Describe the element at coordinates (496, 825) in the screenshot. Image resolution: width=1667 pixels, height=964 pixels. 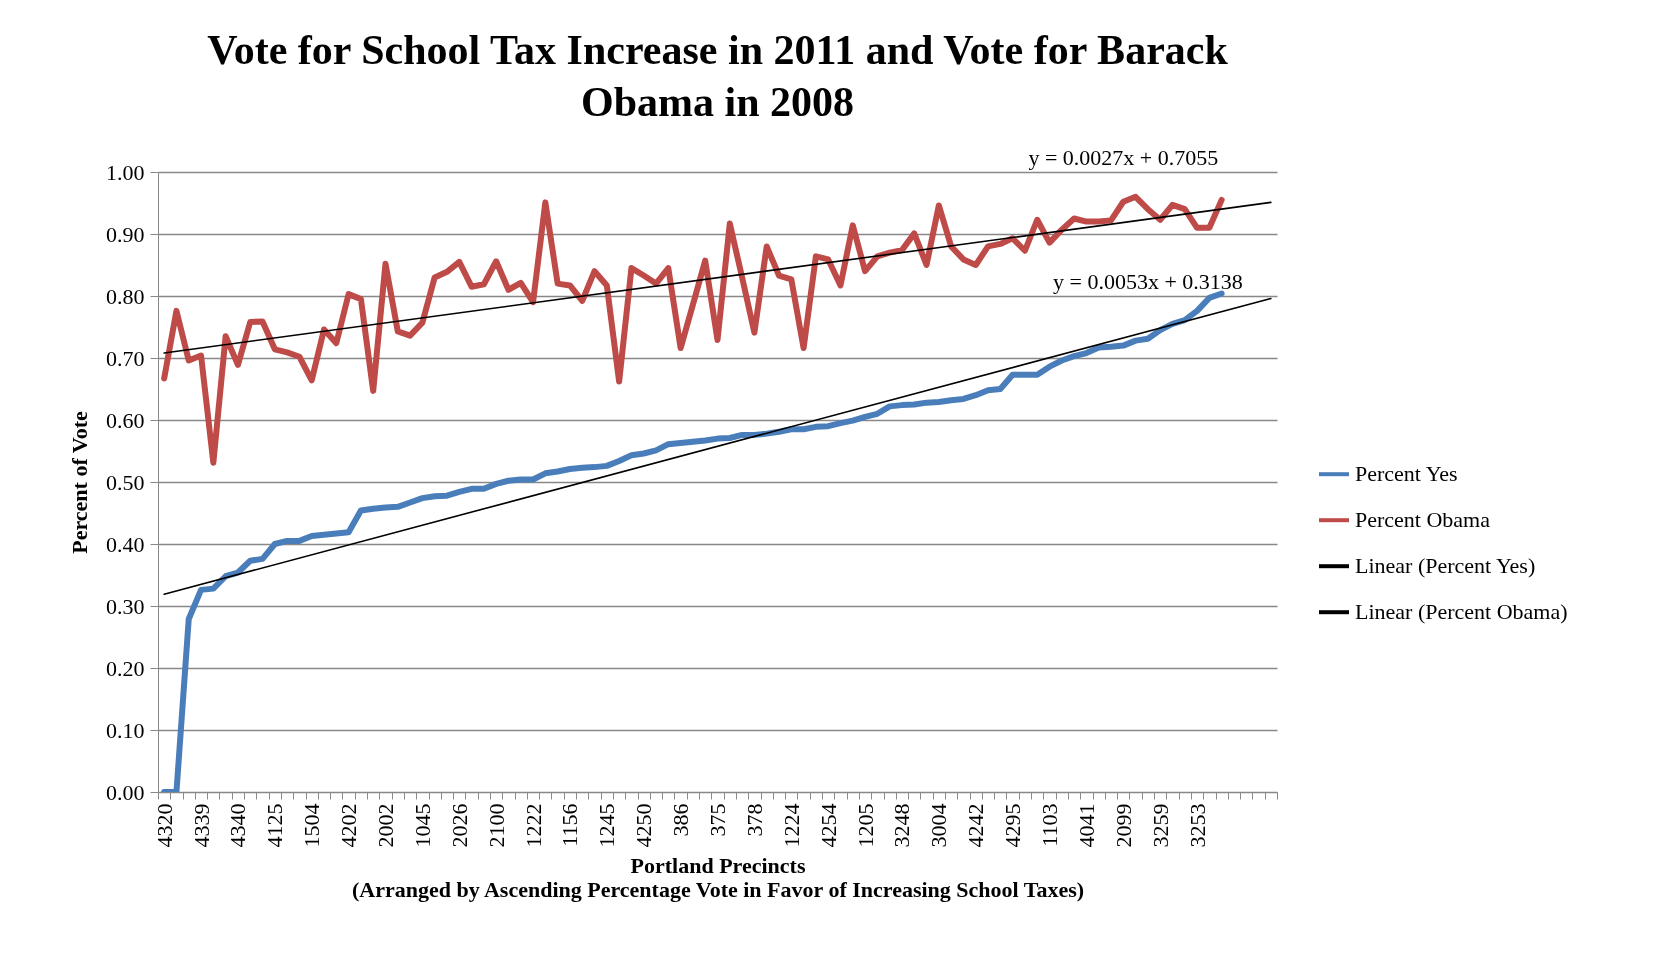
I see `x-tick-label: 2100` at that location.